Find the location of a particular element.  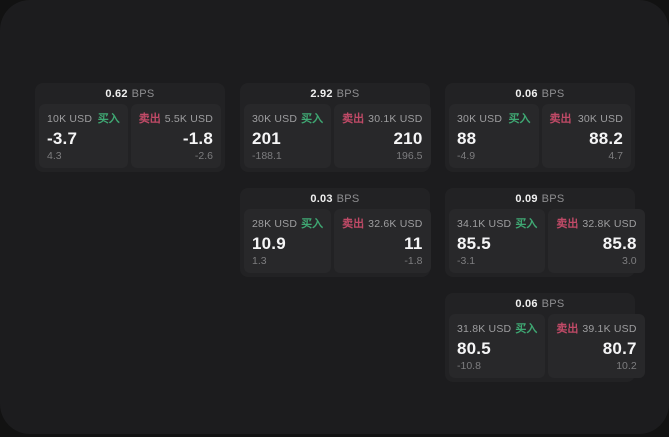

buy-price: -3.7 is located at coordinates (62, 138).